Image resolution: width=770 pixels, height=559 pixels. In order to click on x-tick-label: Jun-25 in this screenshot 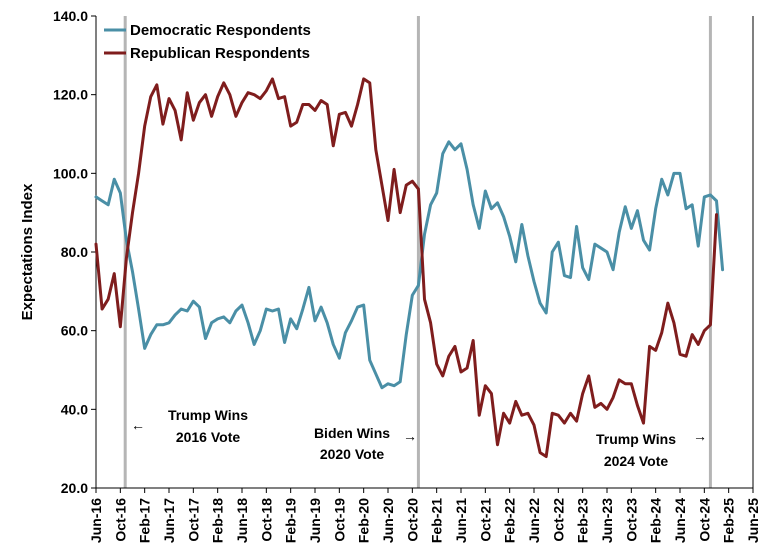, I will do `click(753, 520)`.